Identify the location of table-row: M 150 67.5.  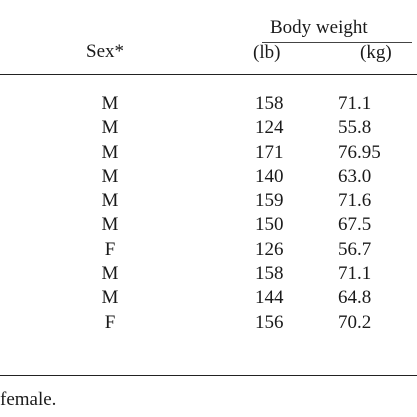
(208, 225).